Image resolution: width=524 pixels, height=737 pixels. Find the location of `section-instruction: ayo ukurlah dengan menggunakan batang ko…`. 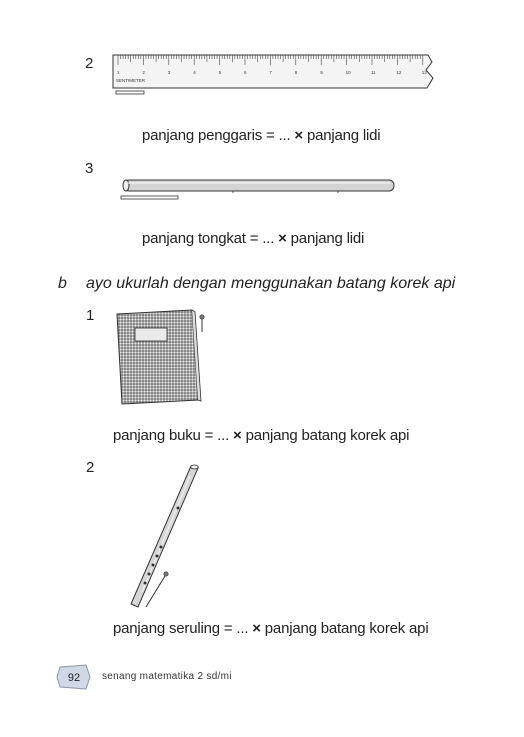

section-instruction: ayo ukurlah dengan menggunakan batang ko… is located at coordinates (271, 283).